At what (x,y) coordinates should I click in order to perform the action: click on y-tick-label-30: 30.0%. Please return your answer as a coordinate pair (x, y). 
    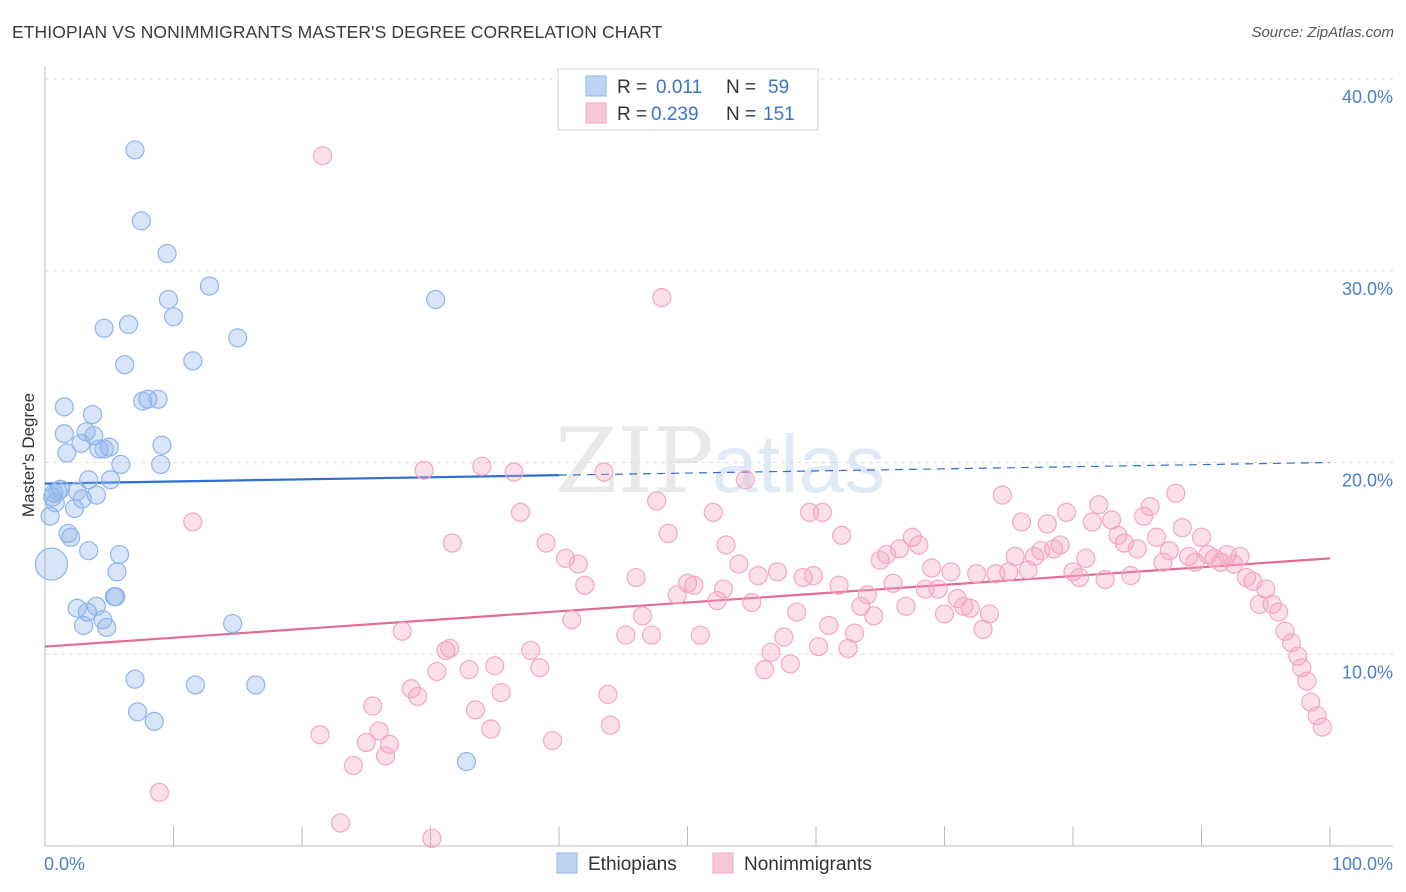
    Looking at the image, I should click on (1367, 289).